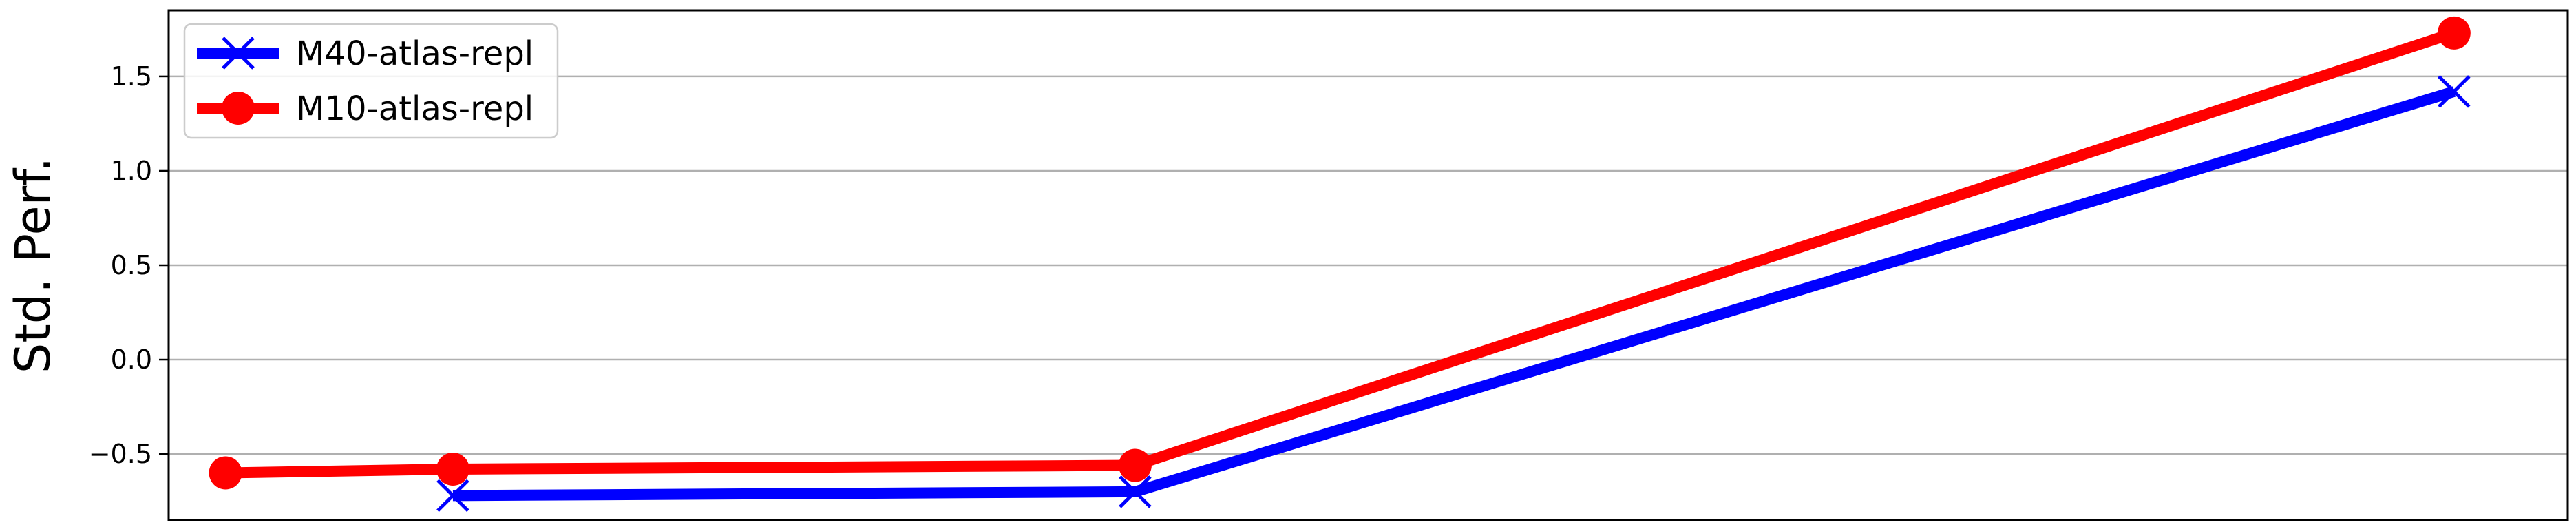 This screenshot has height=527, width=2576. Describe the element at coordinates (33, 265) in the screenshot. I see `y-axis-title: Std. Perf.` at that location.